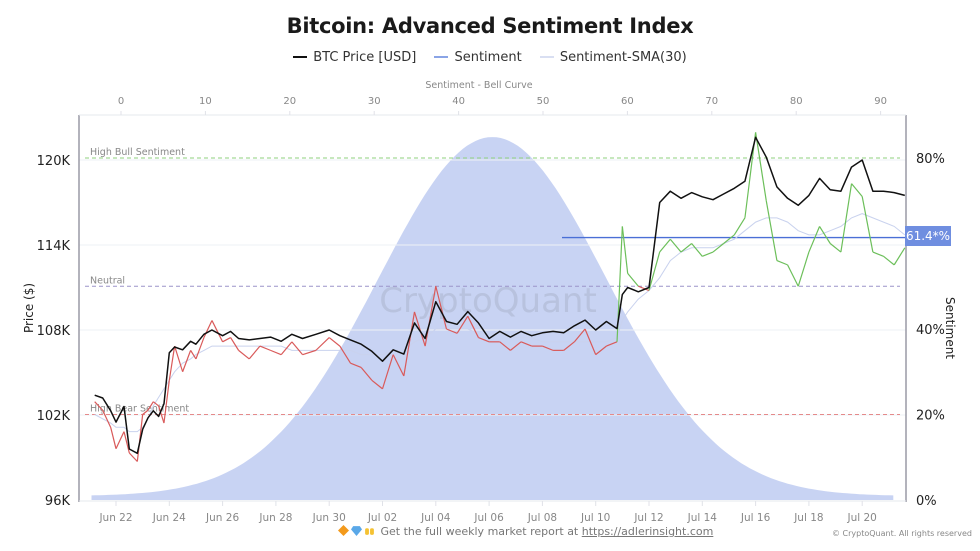  Describe the element at coordinates (478, 57) in the screenshot. I see `legend-item-sentiment: Sentiment` at that location.